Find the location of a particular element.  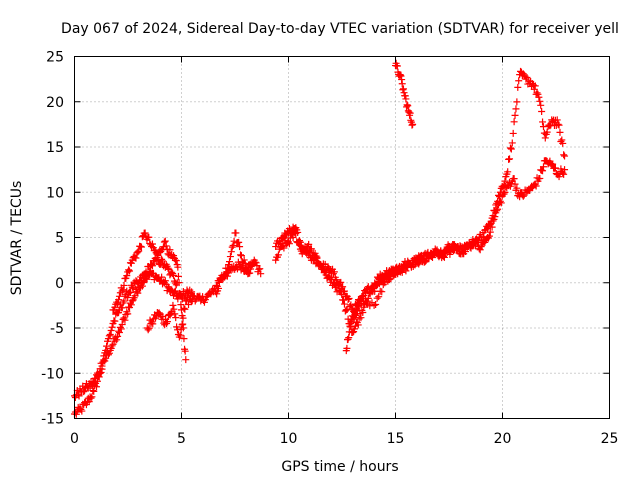

y-tick-label: -10 is located at coordinates (52, 374).